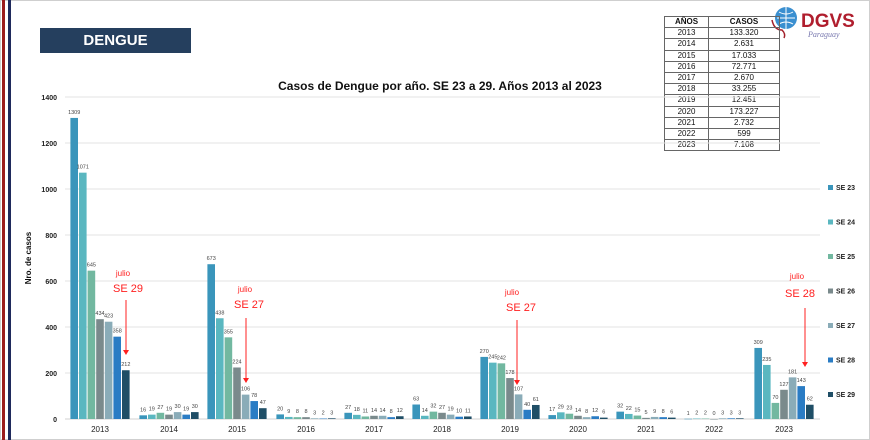 The height and width of the screenshot is (440, 870). What do you see at coordinates (374, 429) in the screenshot?
I see `x-tick-label: 2017` at bounding box center [374, 429].